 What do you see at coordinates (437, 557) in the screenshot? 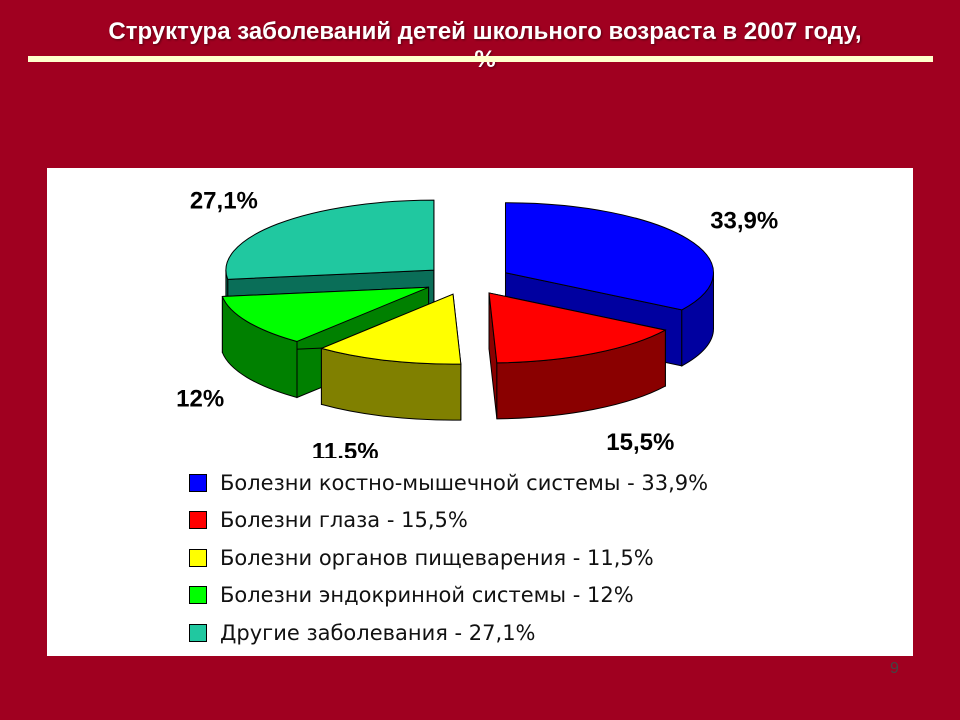
I see `legend-label: Болезни органов пищеварения - 11,5%` at bounding box center [437, 557].